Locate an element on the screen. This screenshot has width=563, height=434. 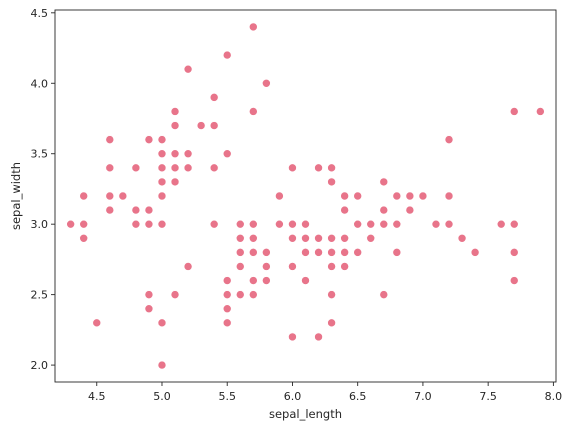
y-tick-label: 3.0 is located at coordinates (40, 224).